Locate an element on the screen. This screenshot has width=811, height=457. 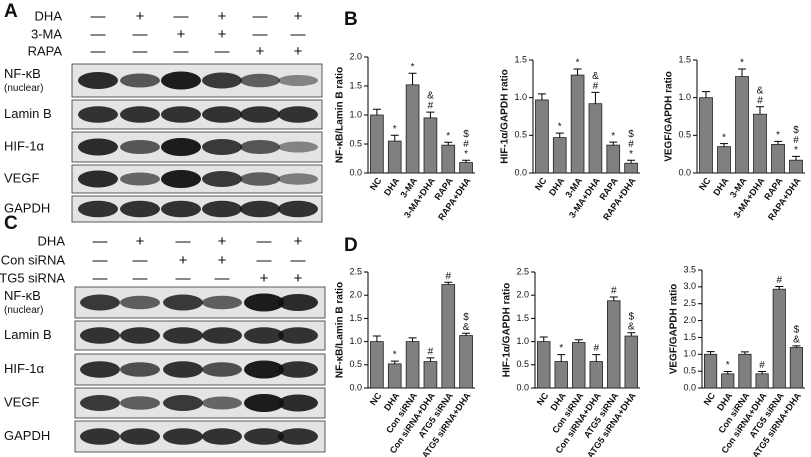
y-tick-label: 2.5 is located at coordinates (522, 271).